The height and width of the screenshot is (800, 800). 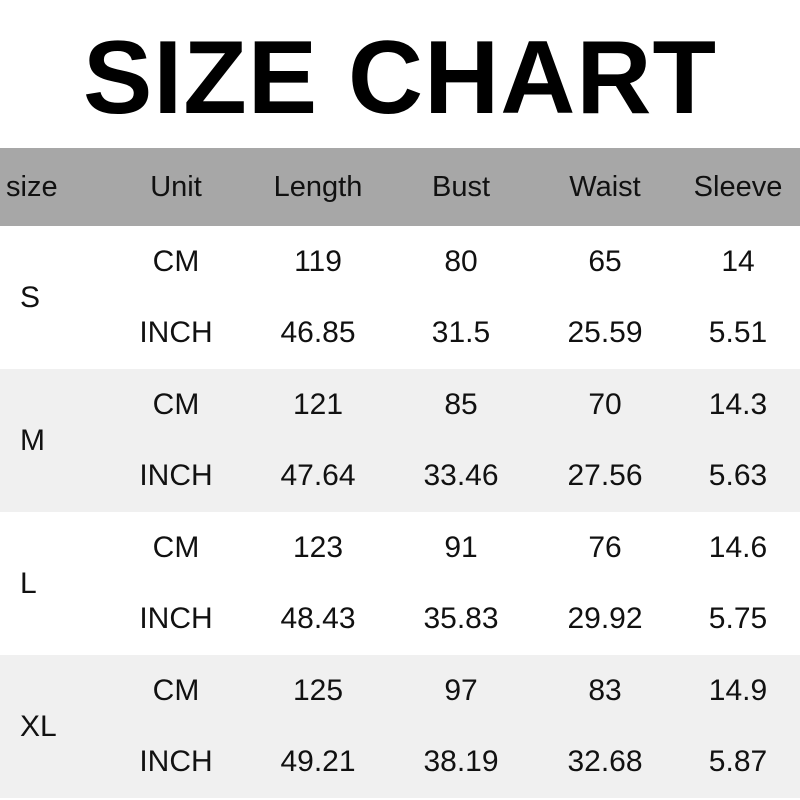 What do you see at coordinates (318, 405) in the screenshot?
I see `value-cell: 121` at bounding box center [318, 405].